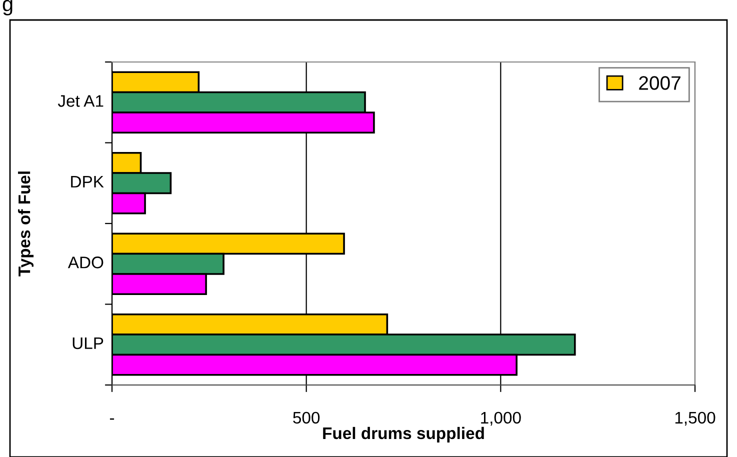 The height and width of the screenshot is (457, 737). What do you see at coordinates (403, 434) in the screenshot?
I see `x-axis-title: Fuel drums supplied` at bounding box center [403, 434].